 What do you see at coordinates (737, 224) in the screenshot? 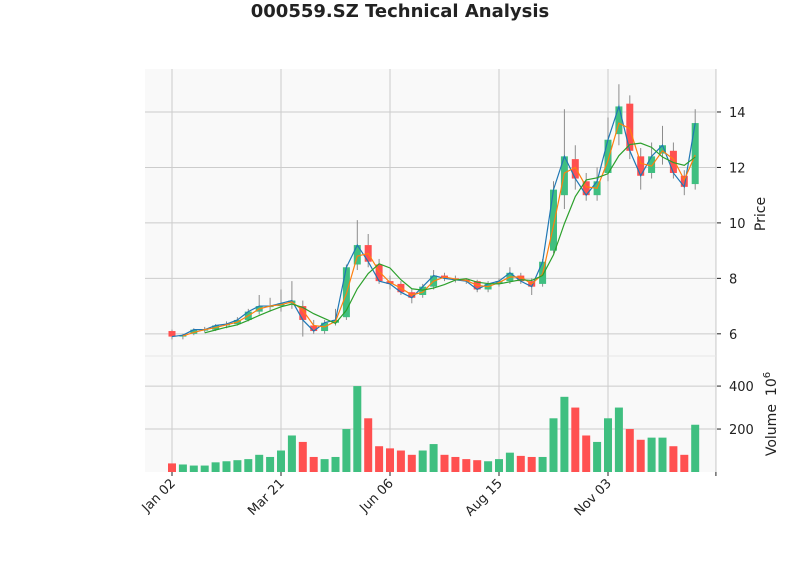
I see `price-tick-label: 10` at bounding box center [737, 224].